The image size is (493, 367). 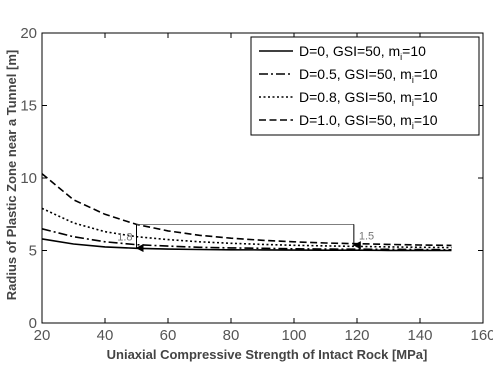 I want to click on y-tick-label: 10, so click(x=28, y=178).